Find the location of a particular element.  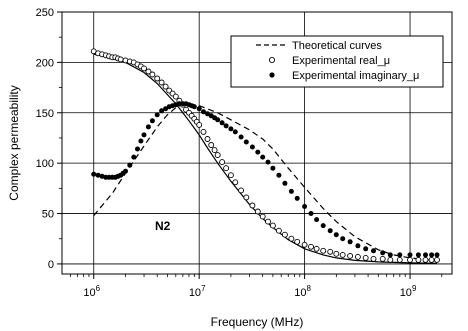

x-tick-label: 10⁸ is located at coordinates (302, 291).